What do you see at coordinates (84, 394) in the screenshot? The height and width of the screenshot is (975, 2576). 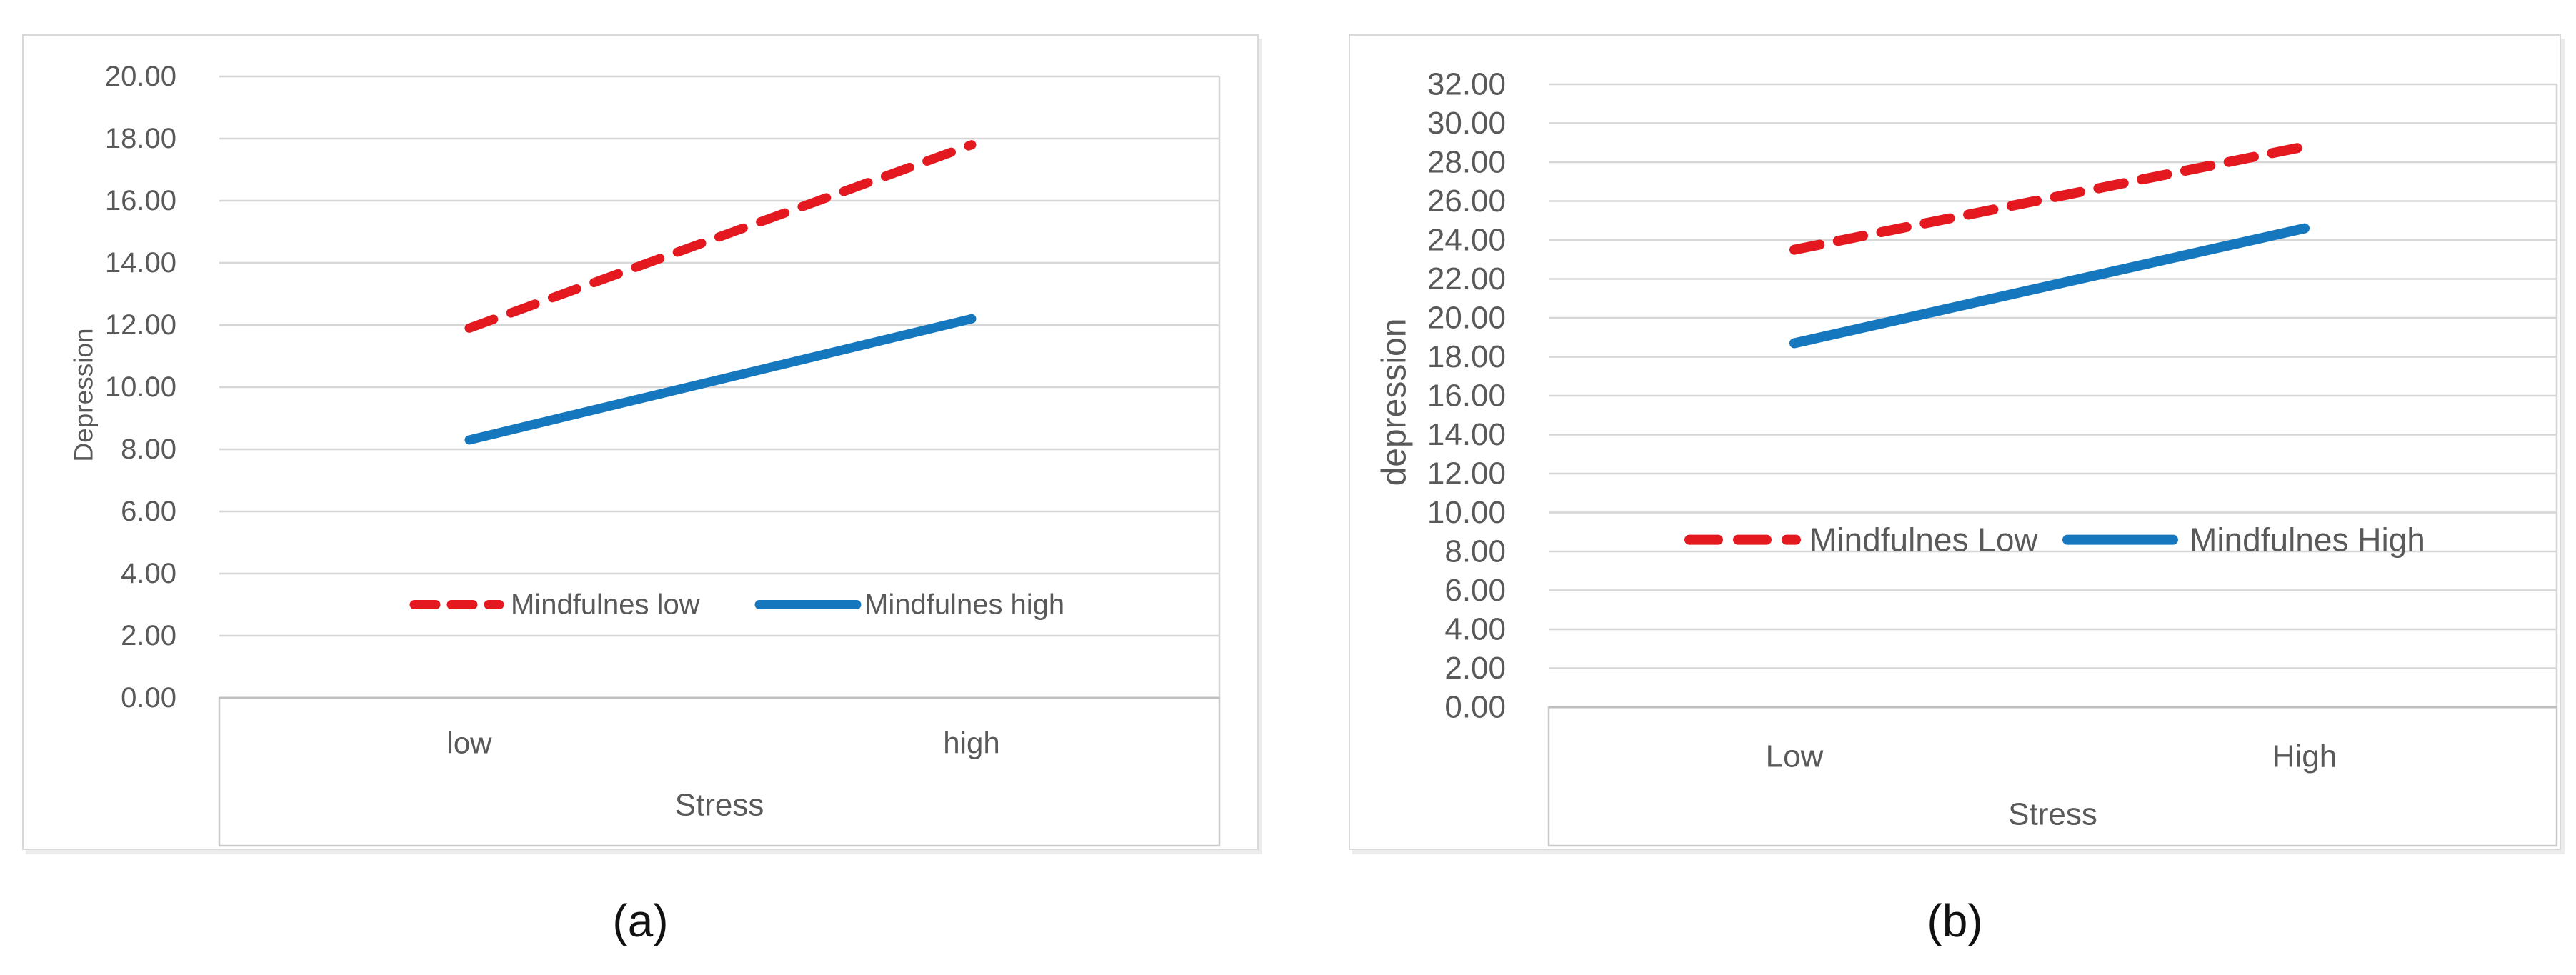 I see `y-axis-title: Depression` at bounding box center [84, 394].